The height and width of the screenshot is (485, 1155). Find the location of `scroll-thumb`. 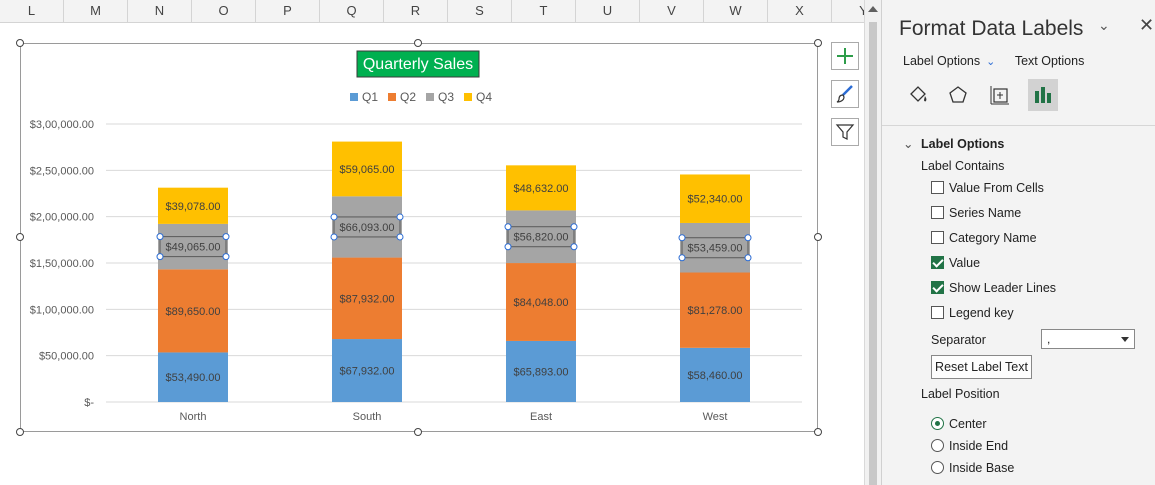

scroll-thumb is located at coordinates (873, 253).